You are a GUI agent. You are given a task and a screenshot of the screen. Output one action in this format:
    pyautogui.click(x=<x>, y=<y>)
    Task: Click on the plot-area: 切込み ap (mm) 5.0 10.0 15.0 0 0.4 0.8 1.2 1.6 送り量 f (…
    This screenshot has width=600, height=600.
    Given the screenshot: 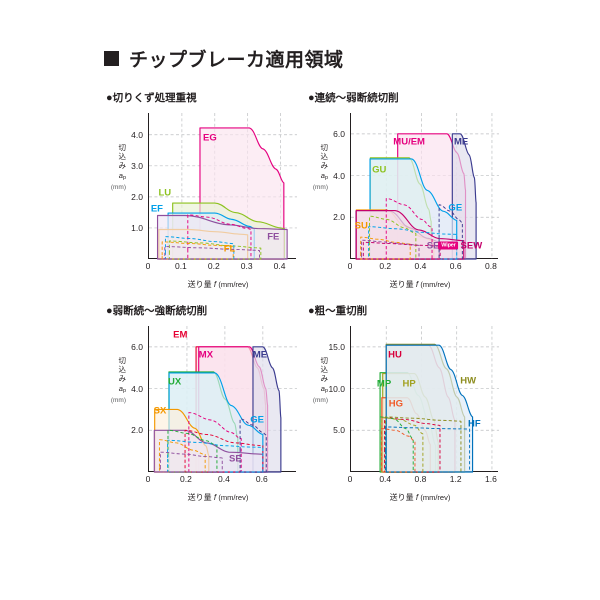 What is the action you would take?
    pyautogui.click(x=404, y=415)
    